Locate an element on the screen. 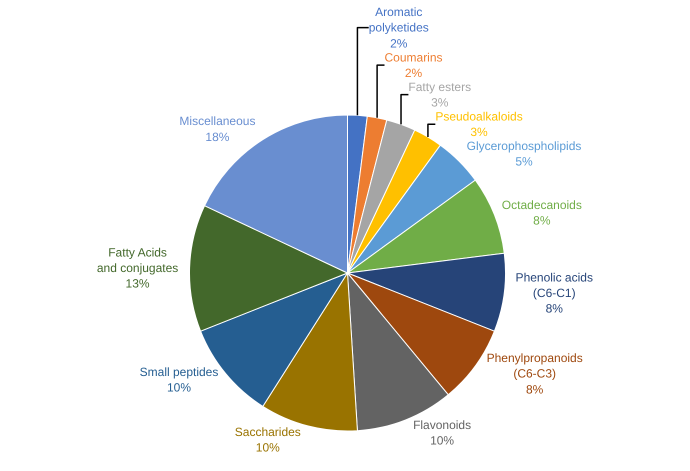 Image resolution: width=690 pixels, height=471 pixels. slice-label: Fatty Acids and conjugates is located at coordinates (137, 260).